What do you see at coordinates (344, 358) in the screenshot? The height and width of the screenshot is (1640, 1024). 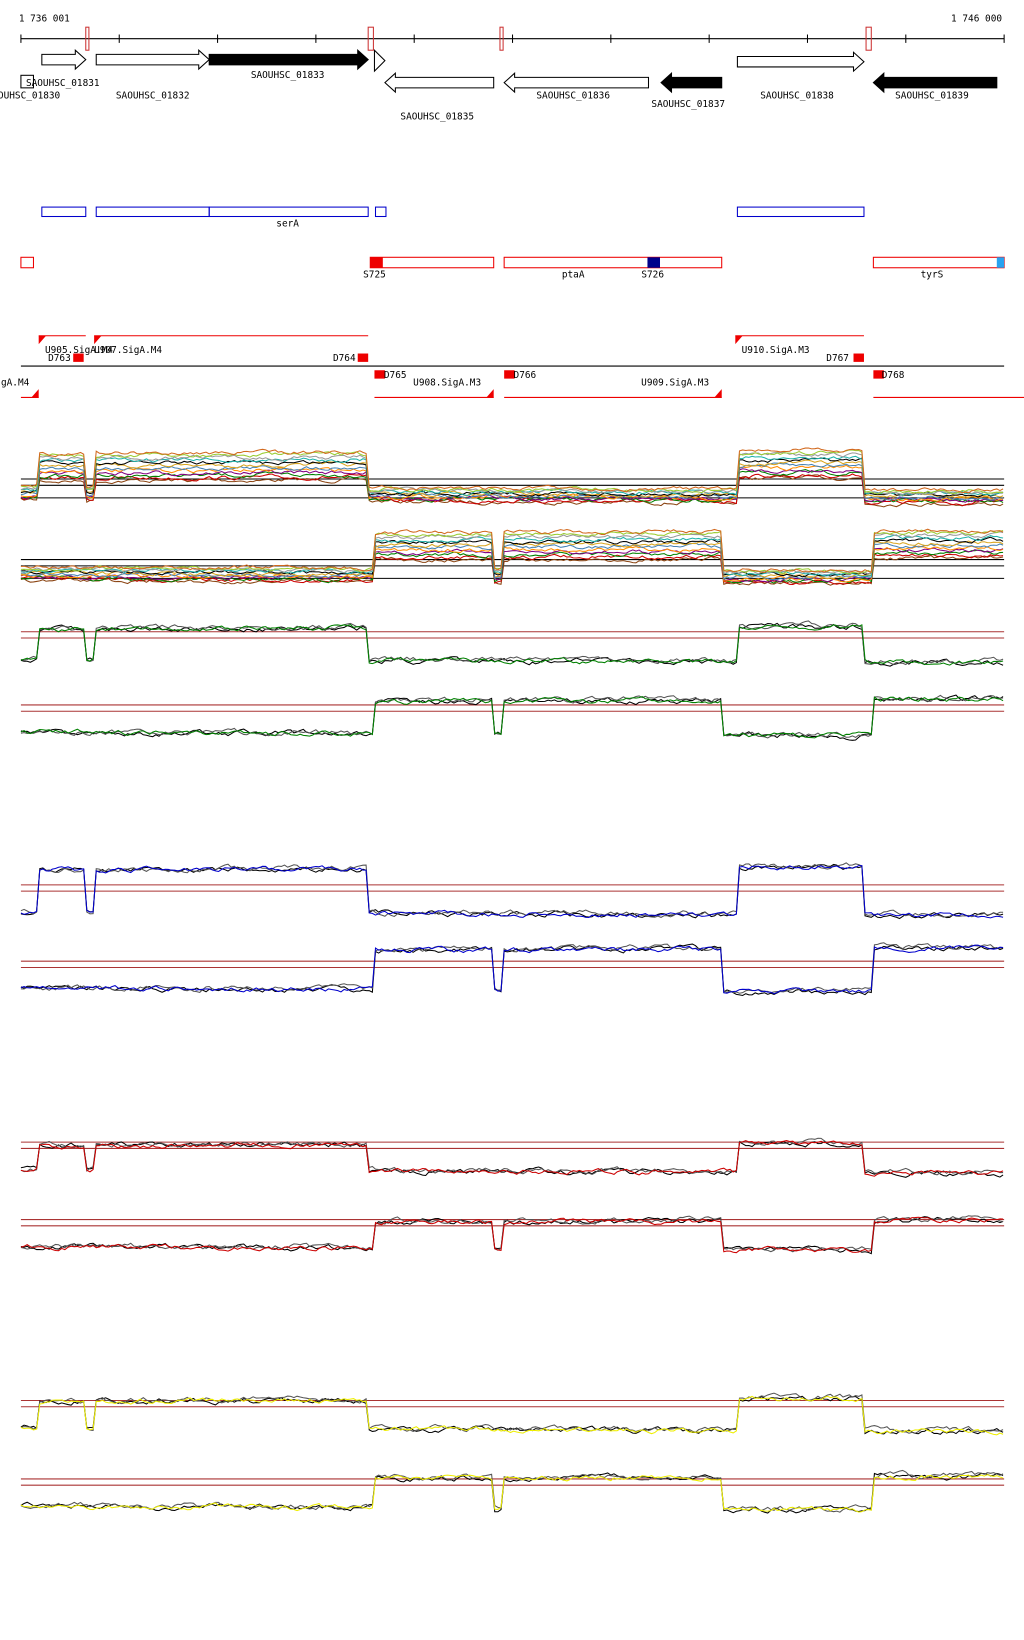 I see `promoter-label: D764` at bounding box center [344, 358].